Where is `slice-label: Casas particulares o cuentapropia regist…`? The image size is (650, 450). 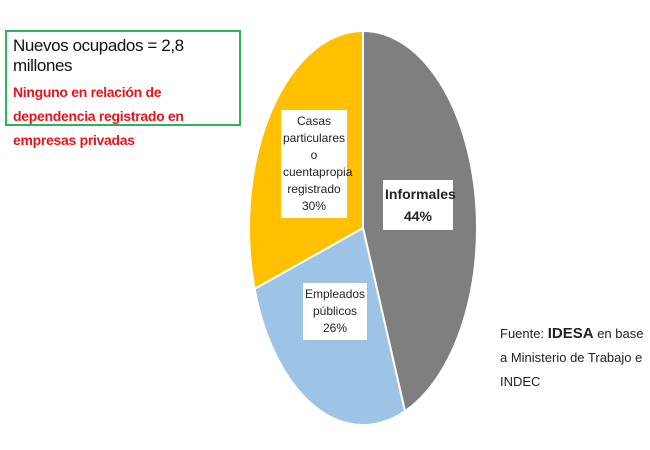
slice-label: Casas particulares o cuentapropia regist… is located at coordinates (317, 164).